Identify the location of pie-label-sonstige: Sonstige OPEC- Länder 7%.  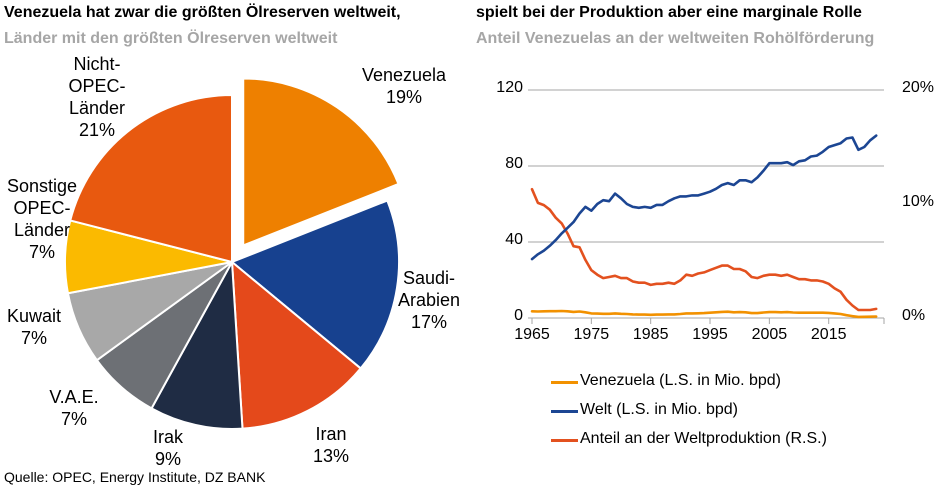
(42, 219).